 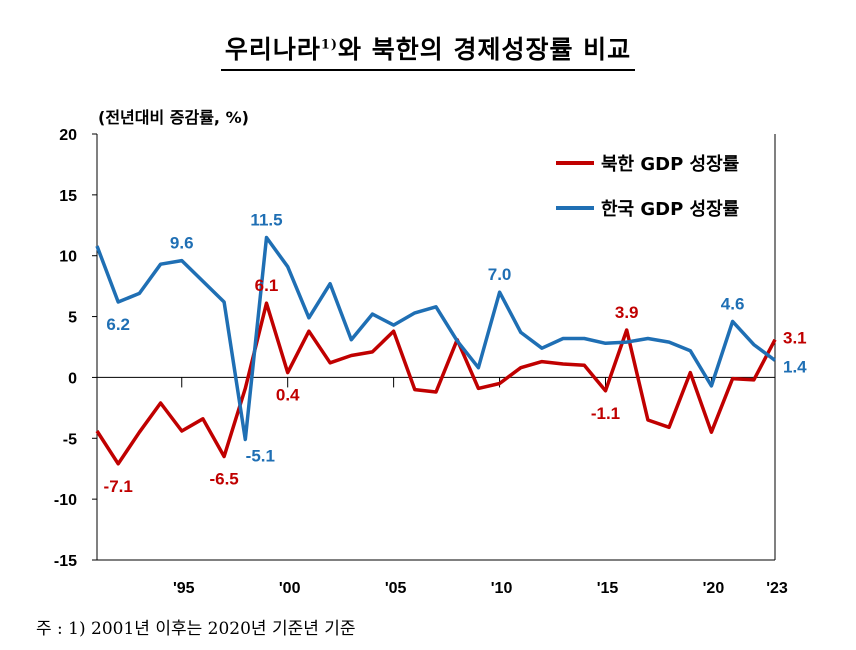 I want to click on data-label-south: 9.6, so click(x=182, y=243).